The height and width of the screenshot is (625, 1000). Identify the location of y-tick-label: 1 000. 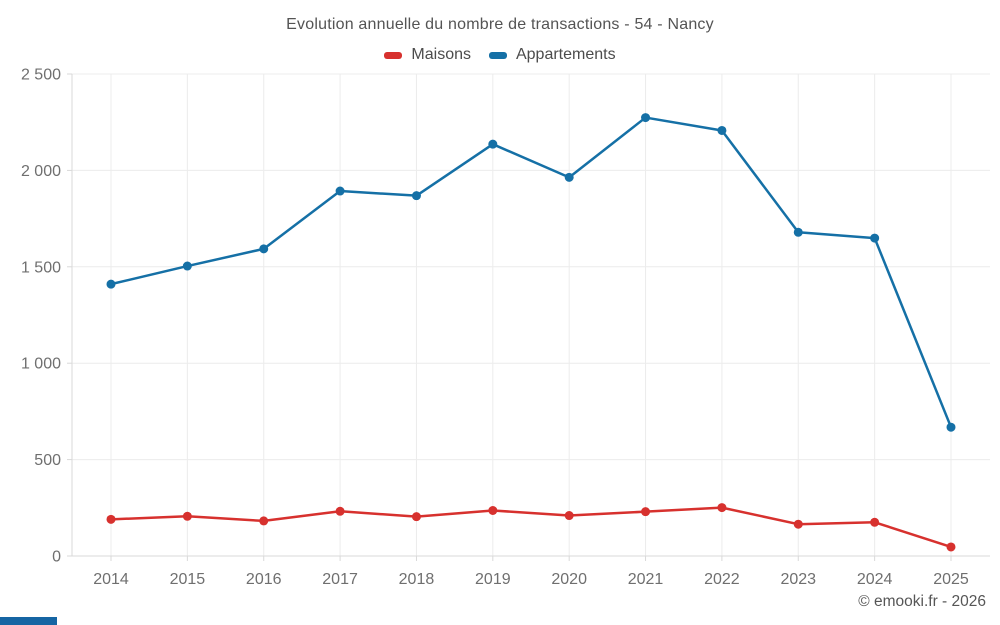
(41, 364).